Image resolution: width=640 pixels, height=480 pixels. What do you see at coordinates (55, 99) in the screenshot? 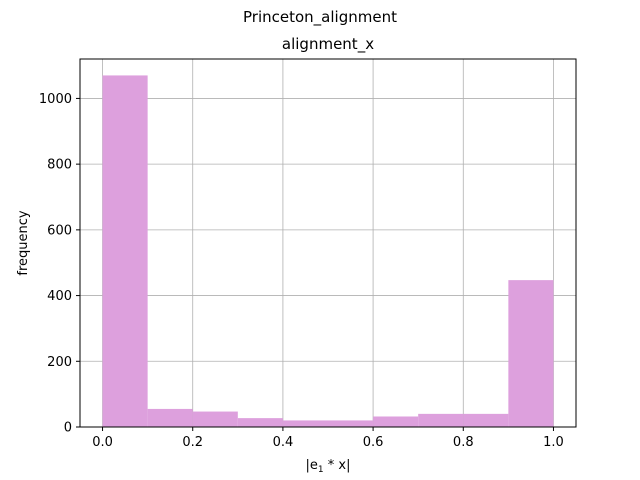
I see `y-tick-label: 1000` at bounding box center [55, 99].